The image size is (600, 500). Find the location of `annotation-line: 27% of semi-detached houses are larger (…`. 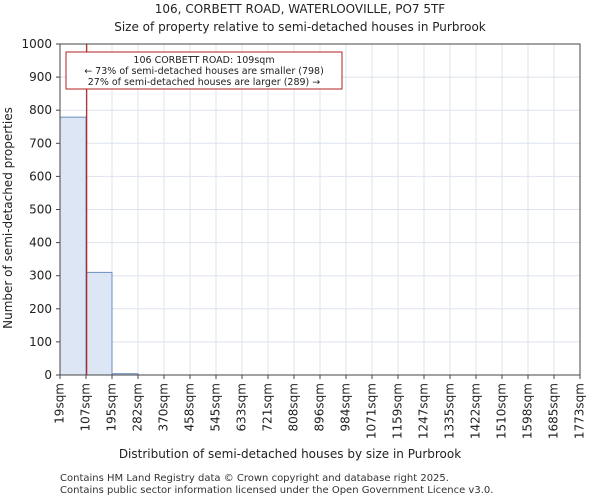

annotation-line: 27% of semi-detached houses are larger (… is located at coordinates (204, 82).